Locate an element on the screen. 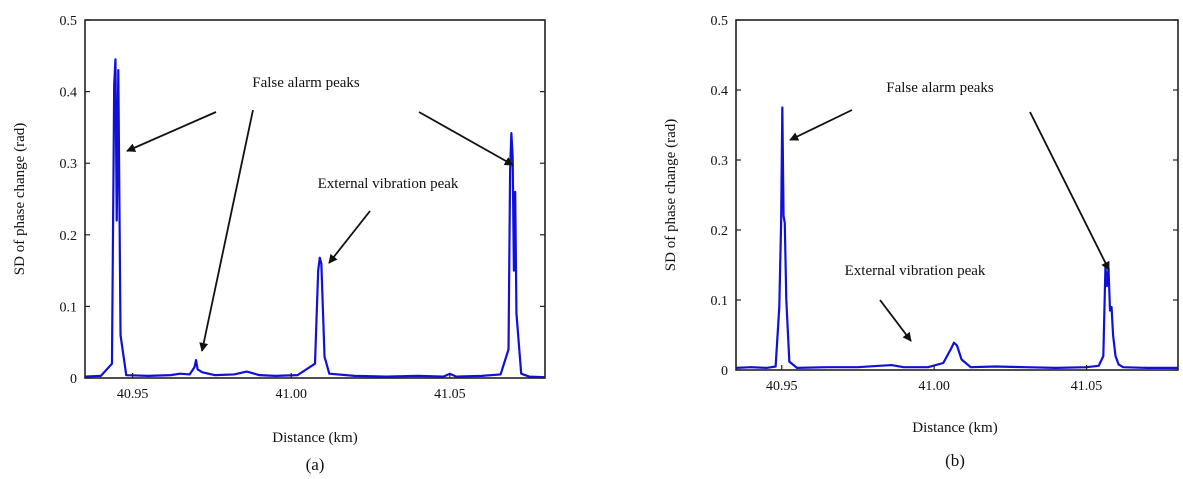  plot-a-ytick-label-2: 0.2 is located at coordinates (69, 236).